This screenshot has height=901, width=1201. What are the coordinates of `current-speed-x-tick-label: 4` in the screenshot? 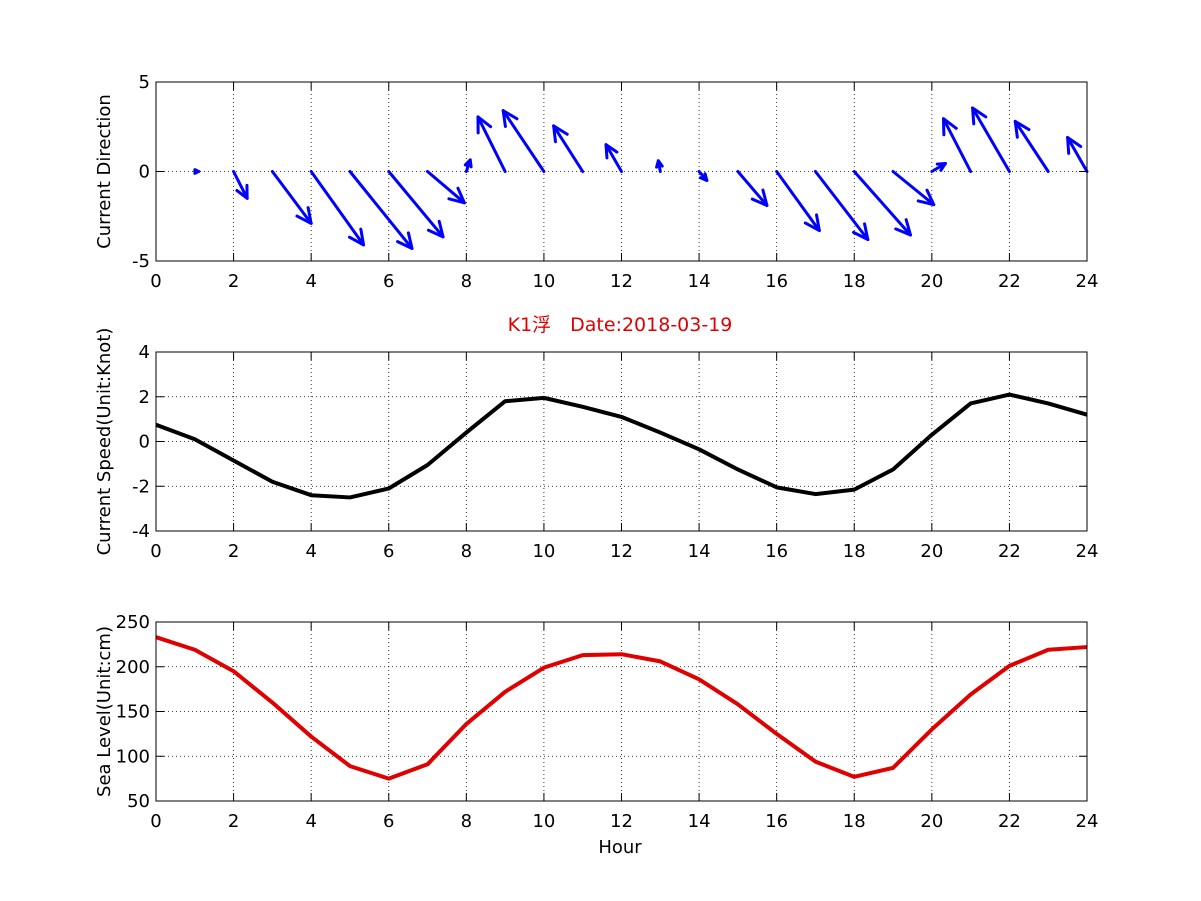 It's located at (310, 551).